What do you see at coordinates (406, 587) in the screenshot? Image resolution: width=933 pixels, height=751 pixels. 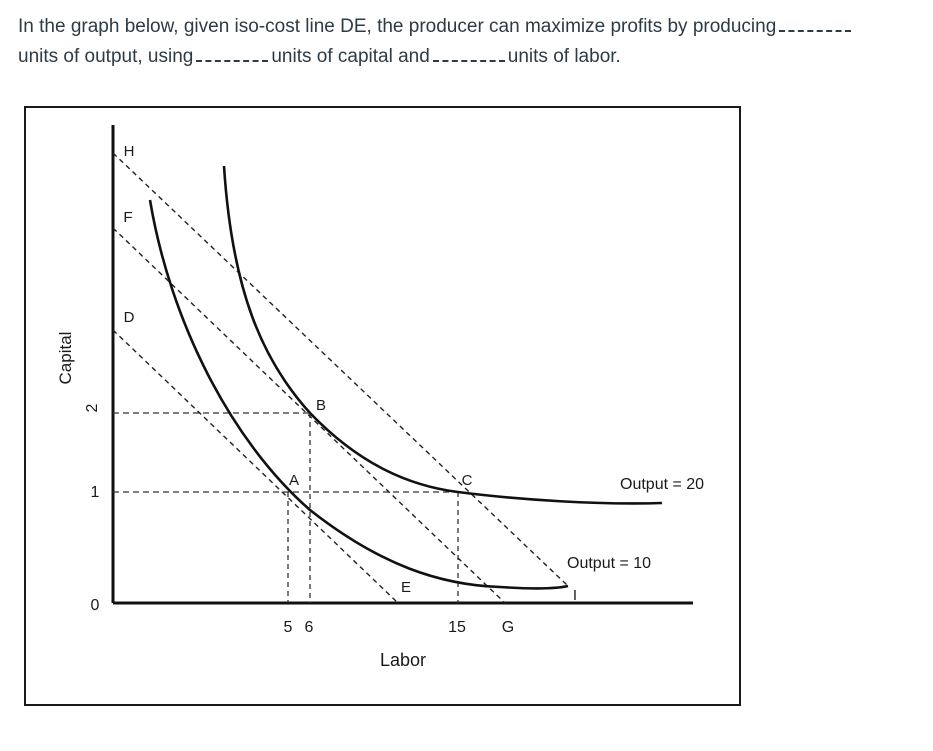 I see `point-label-e: E` at bounding box center [406, 587].